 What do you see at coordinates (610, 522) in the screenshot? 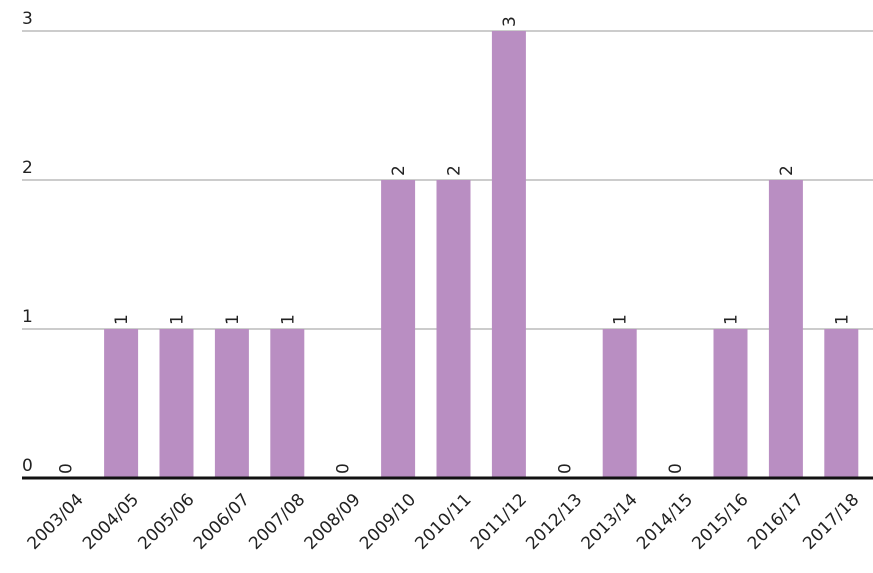
I see `x-tick-label: 2013/14` at bounding box center [610, 522].